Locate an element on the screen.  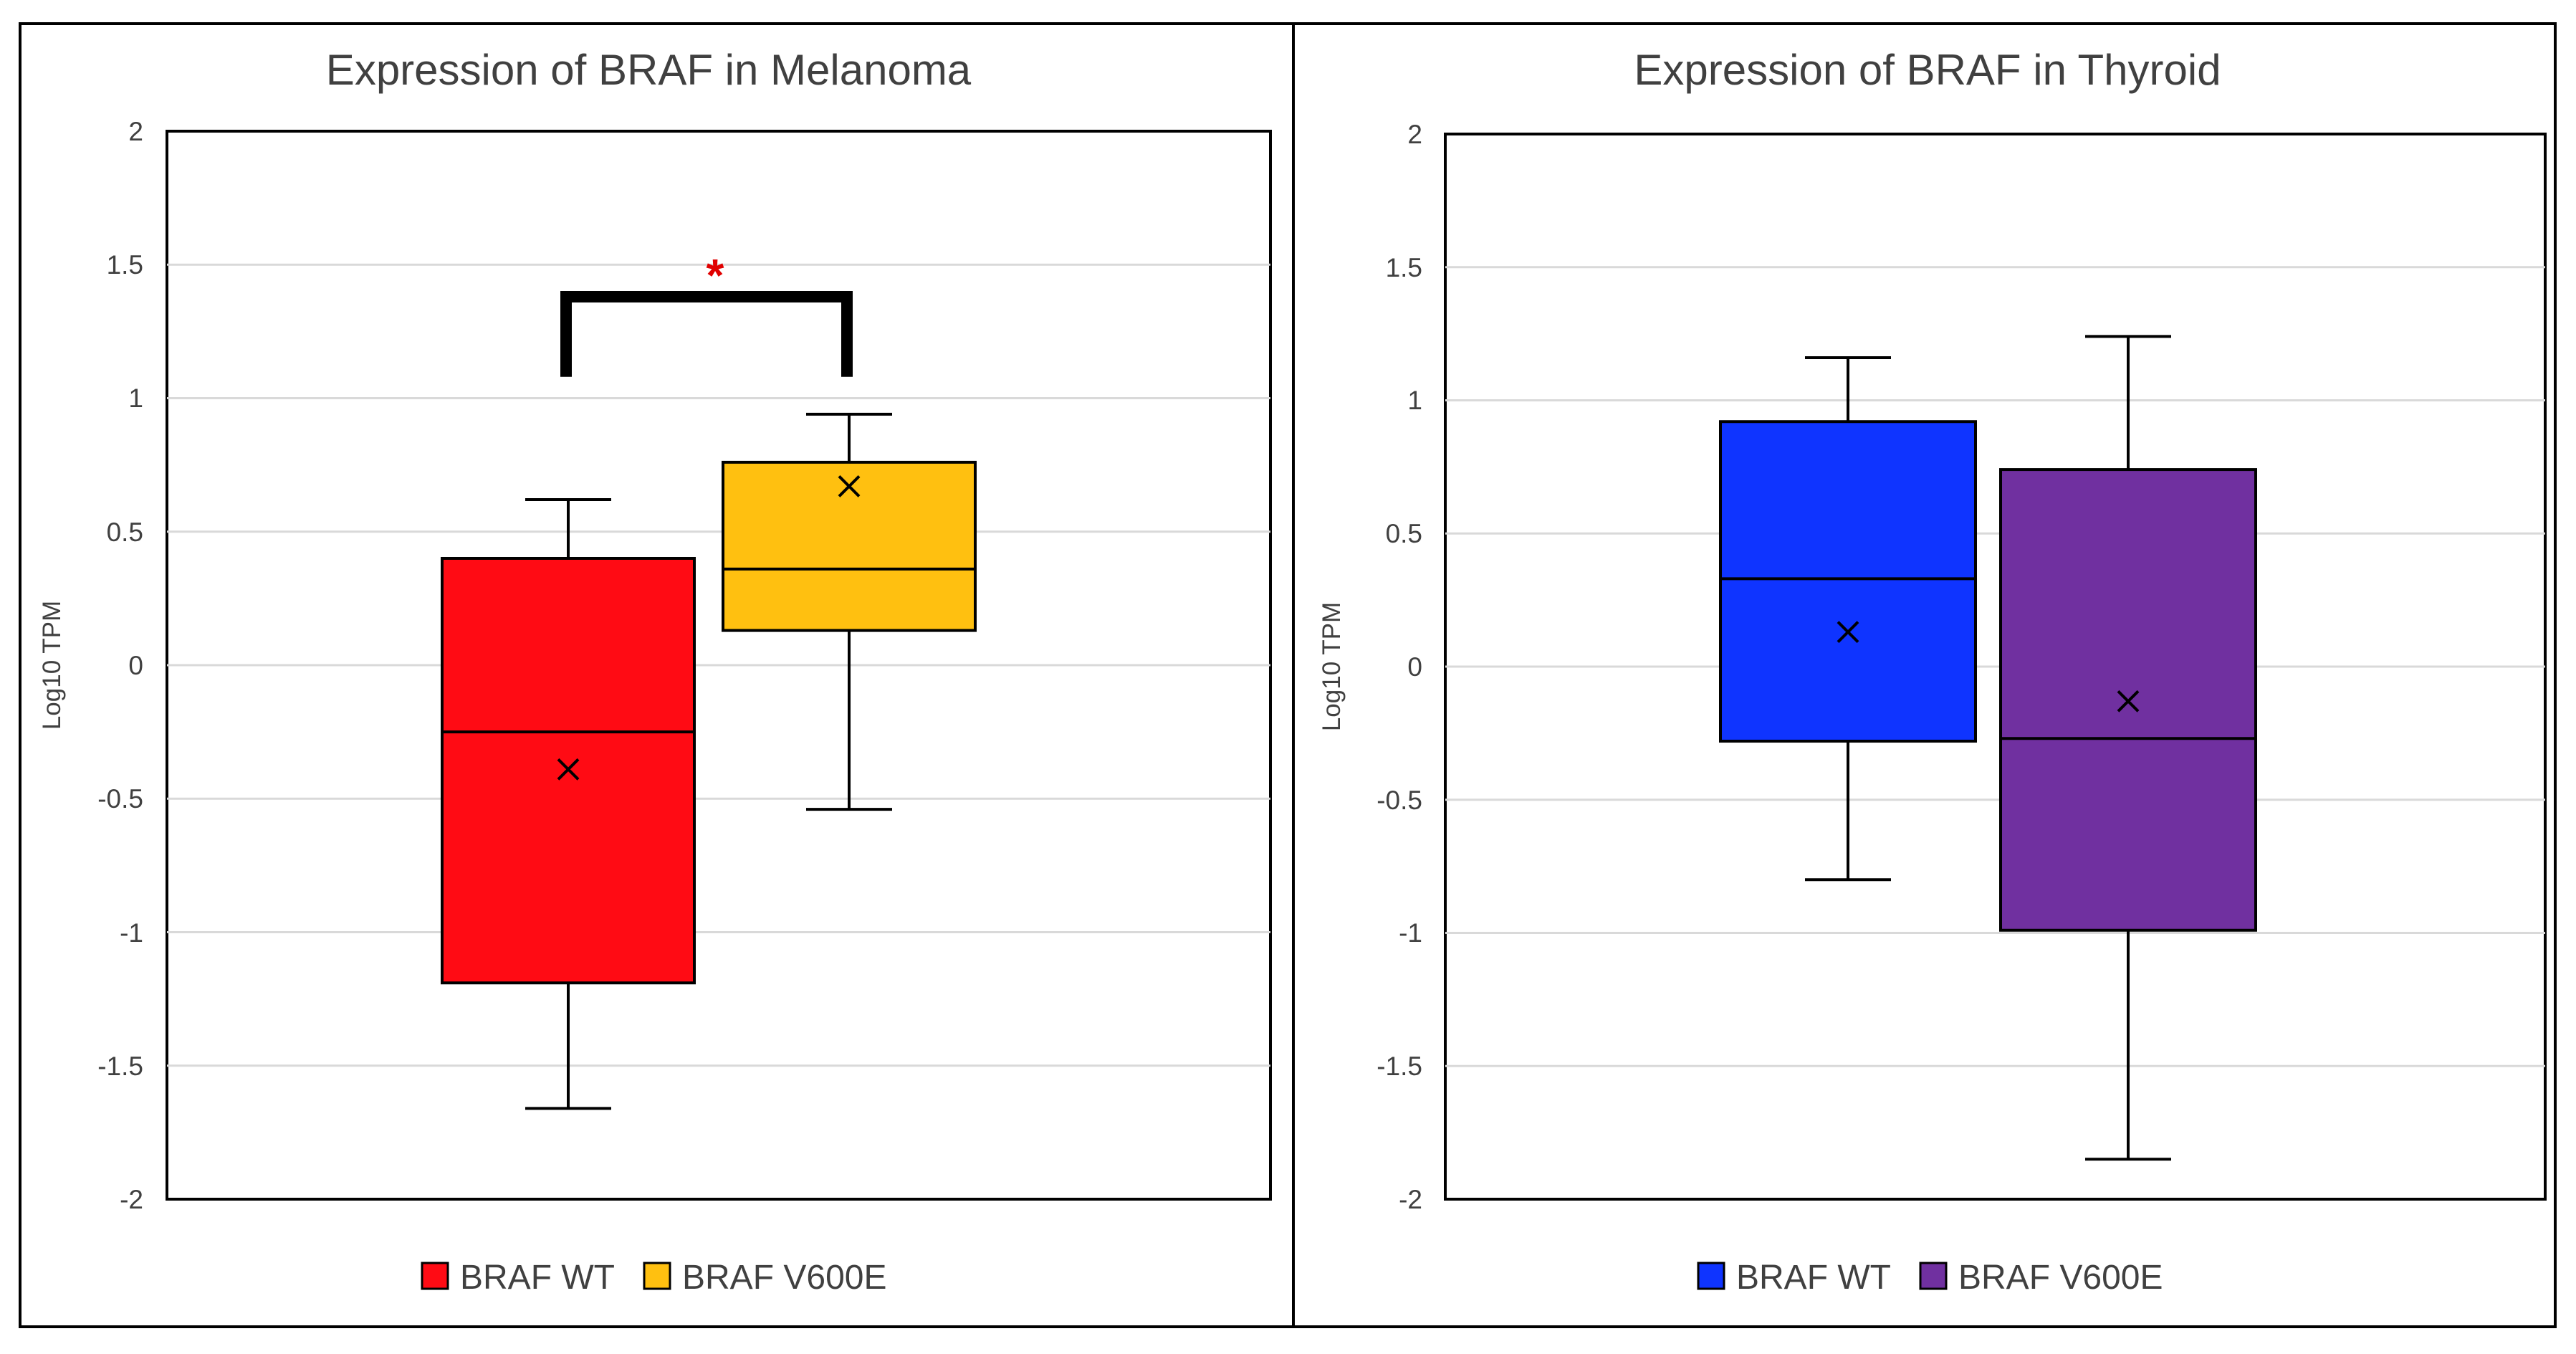
chart-title: Expression of BRAF in Thyroid is located at coordinates (1927, 70).